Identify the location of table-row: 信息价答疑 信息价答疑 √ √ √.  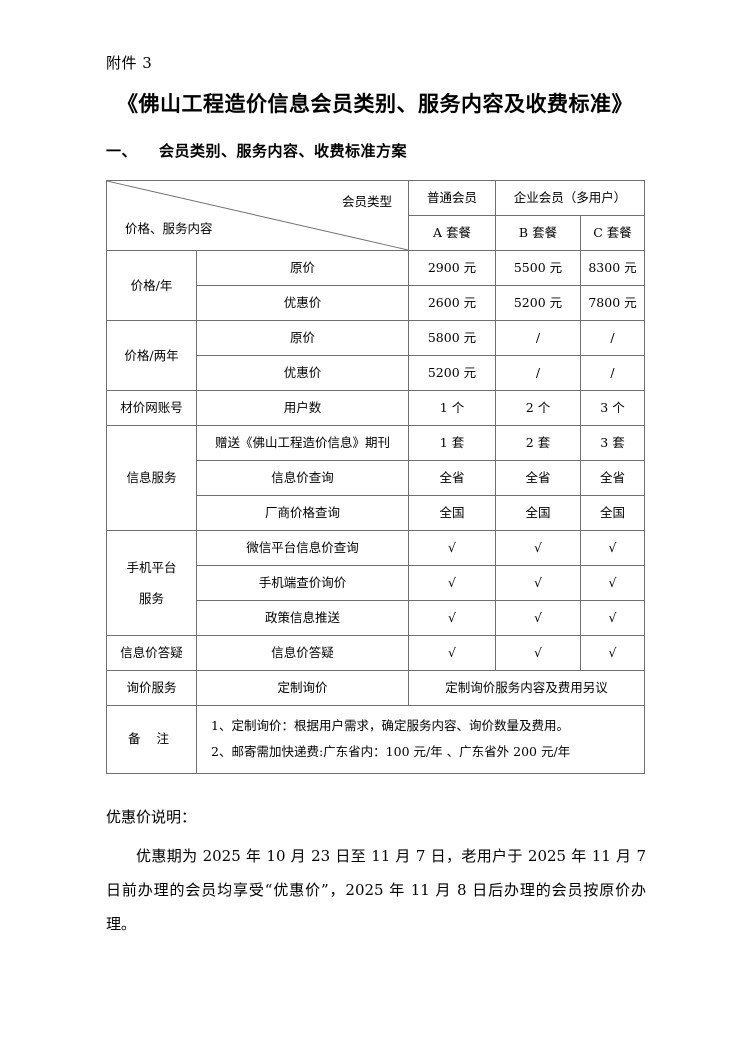
(376, 653).